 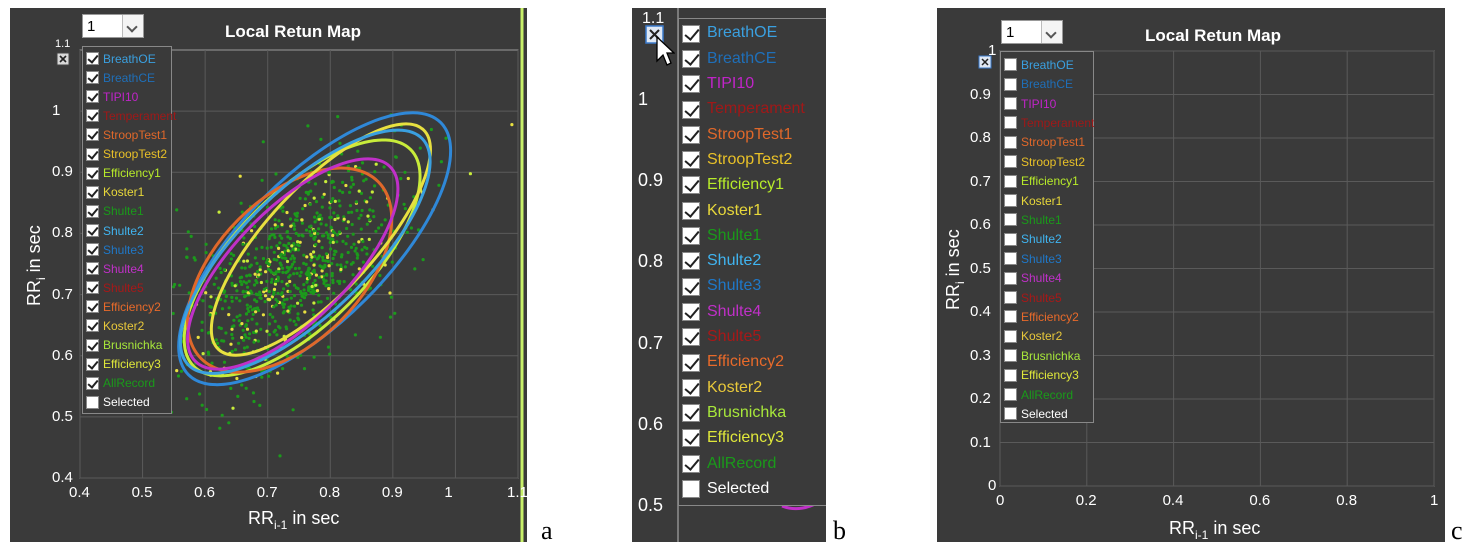 What do you see at coordinates (1047, 142) in the screenshot?
I see `legend-item-strooptest1: StroopTest1` at bounding box center [1047, 142].